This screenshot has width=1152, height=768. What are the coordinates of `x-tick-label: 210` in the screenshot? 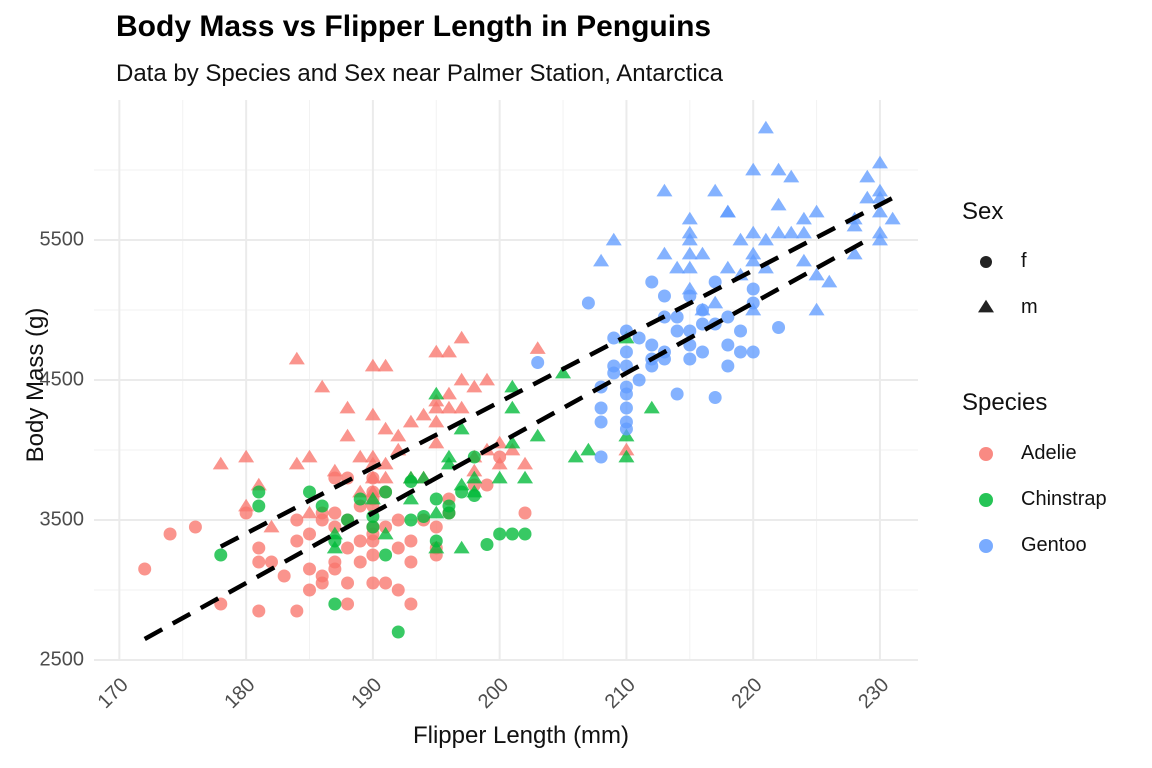 It's located at (620, 693).